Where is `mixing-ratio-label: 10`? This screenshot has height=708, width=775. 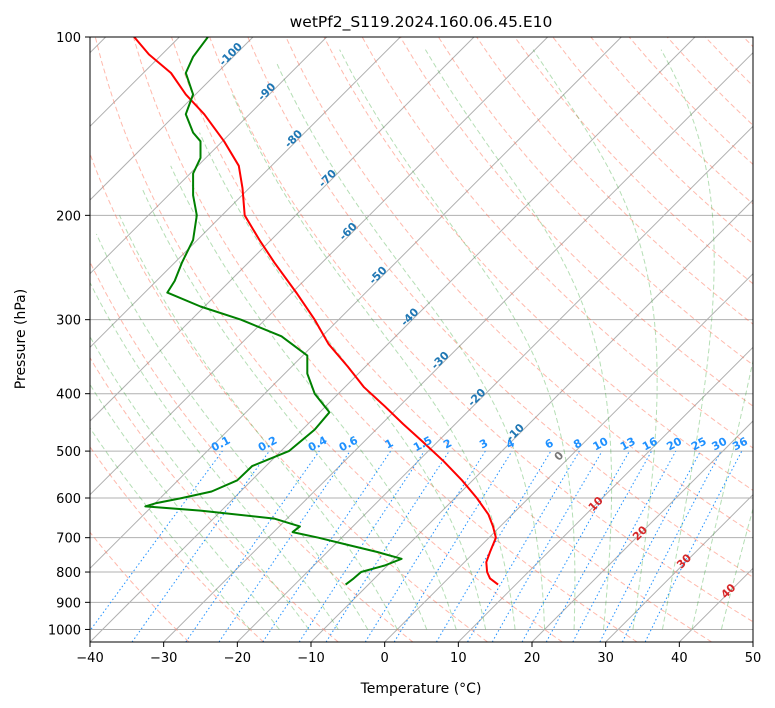 mixing-ratio-label: 10 is located at coordinates (601, 444).